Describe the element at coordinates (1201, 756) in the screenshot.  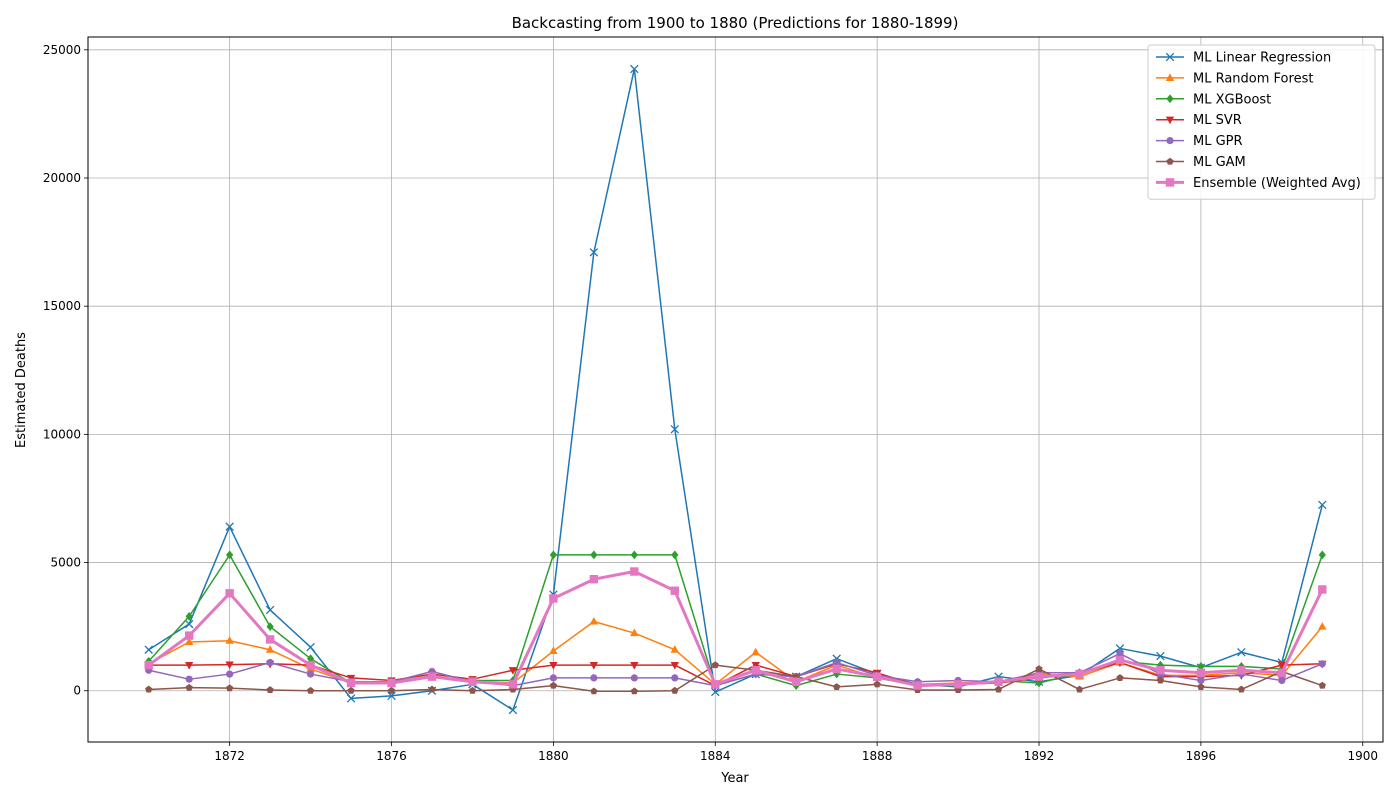
I see `x-tick-label: 1896` at that location.